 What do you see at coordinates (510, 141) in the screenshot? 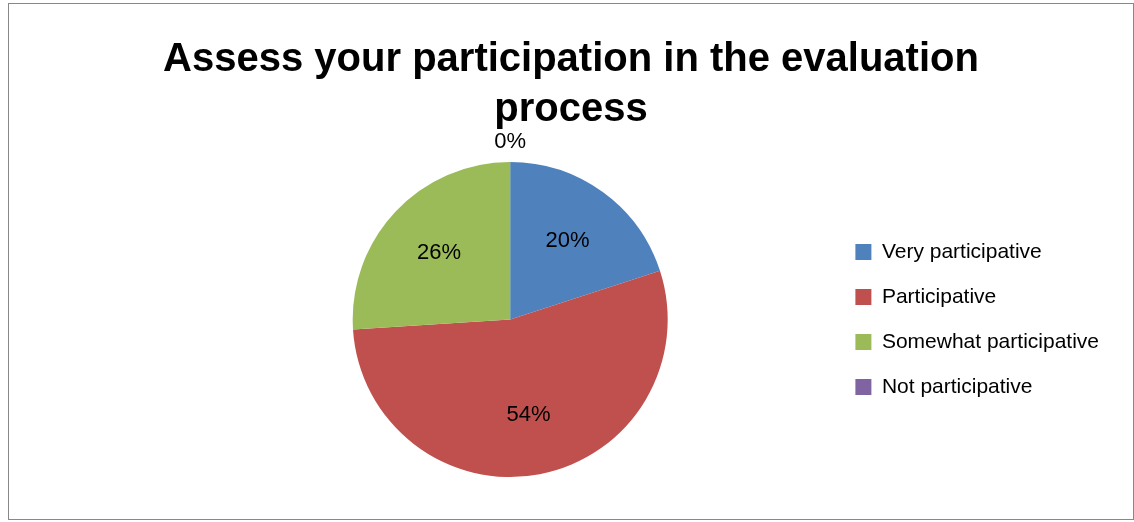
I see `text: 0%` at bounding box center [510, 141].